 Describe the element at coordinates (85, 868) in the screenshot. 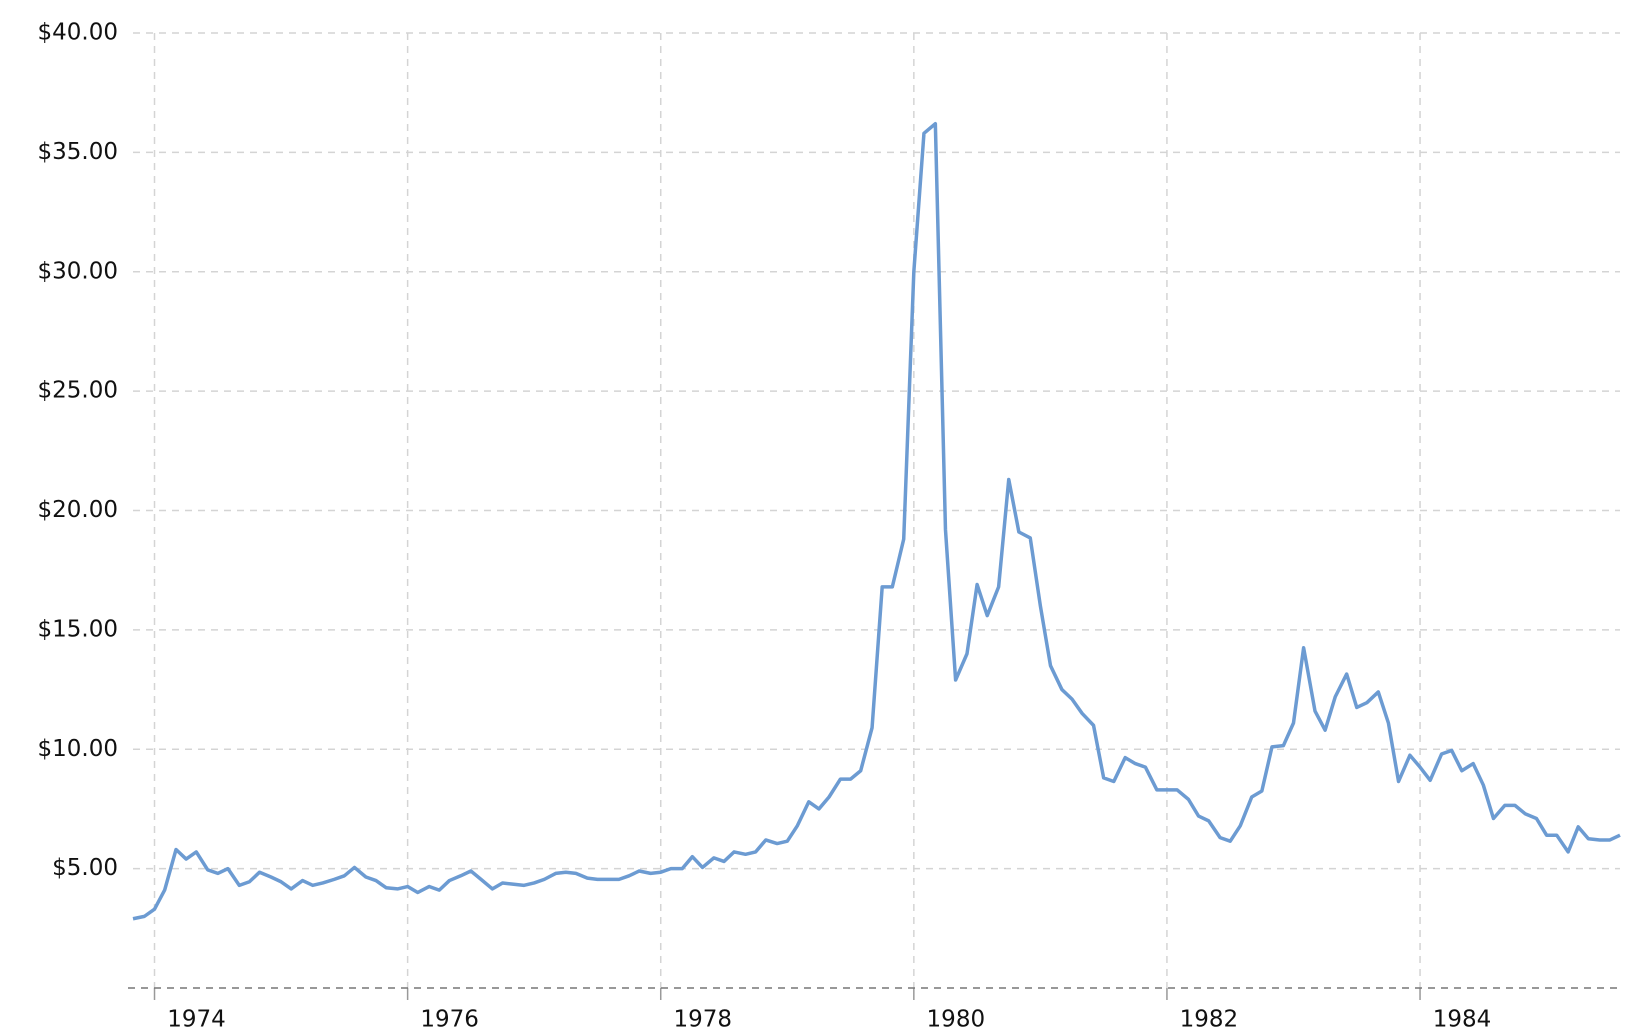

I see `y-tick-label: $5.00` at that location.